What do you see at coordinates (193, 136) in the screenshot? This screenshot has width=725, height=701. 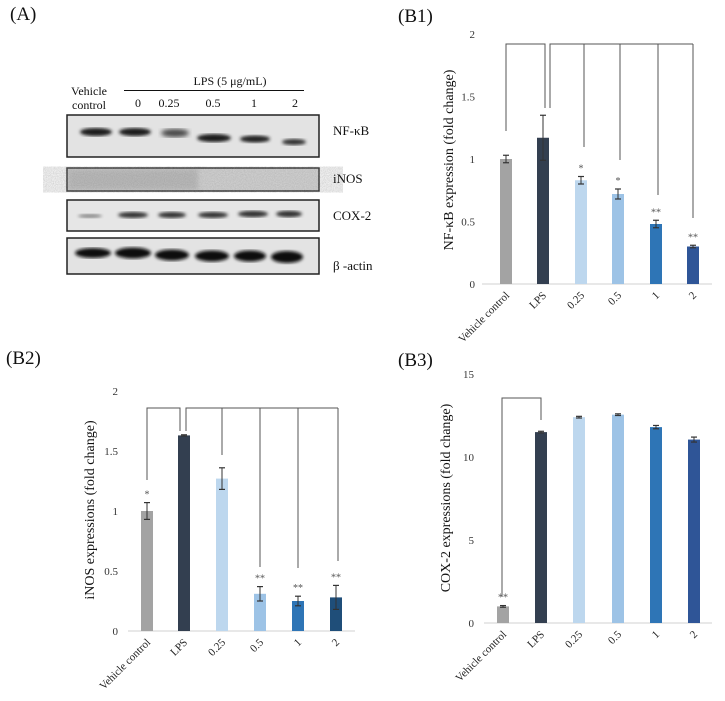 I see `blot-strip-nfkb` at bounding box center [193, 136].